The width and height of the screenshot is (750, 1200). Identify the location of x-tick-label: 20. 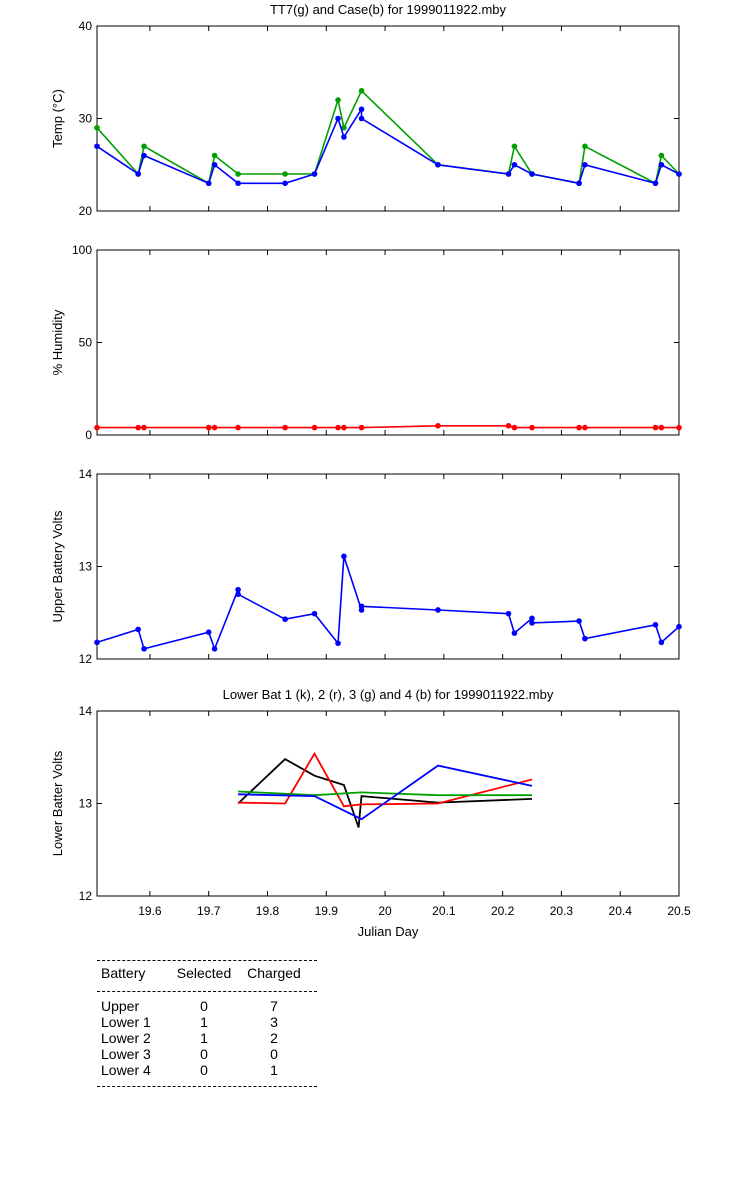
(385, 911).